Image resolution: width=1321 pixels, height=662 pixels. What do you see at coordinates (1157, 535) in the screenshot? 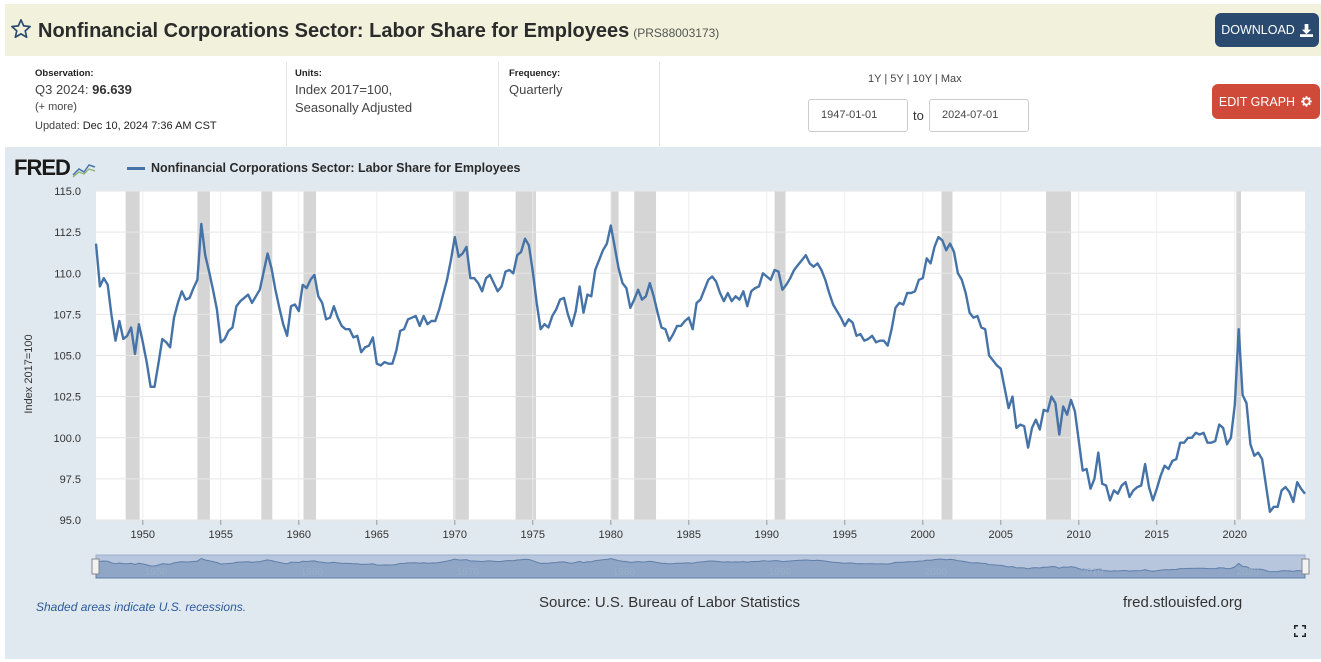
I see `x-tick-label: 2015` at bounding box center [1157, 535].